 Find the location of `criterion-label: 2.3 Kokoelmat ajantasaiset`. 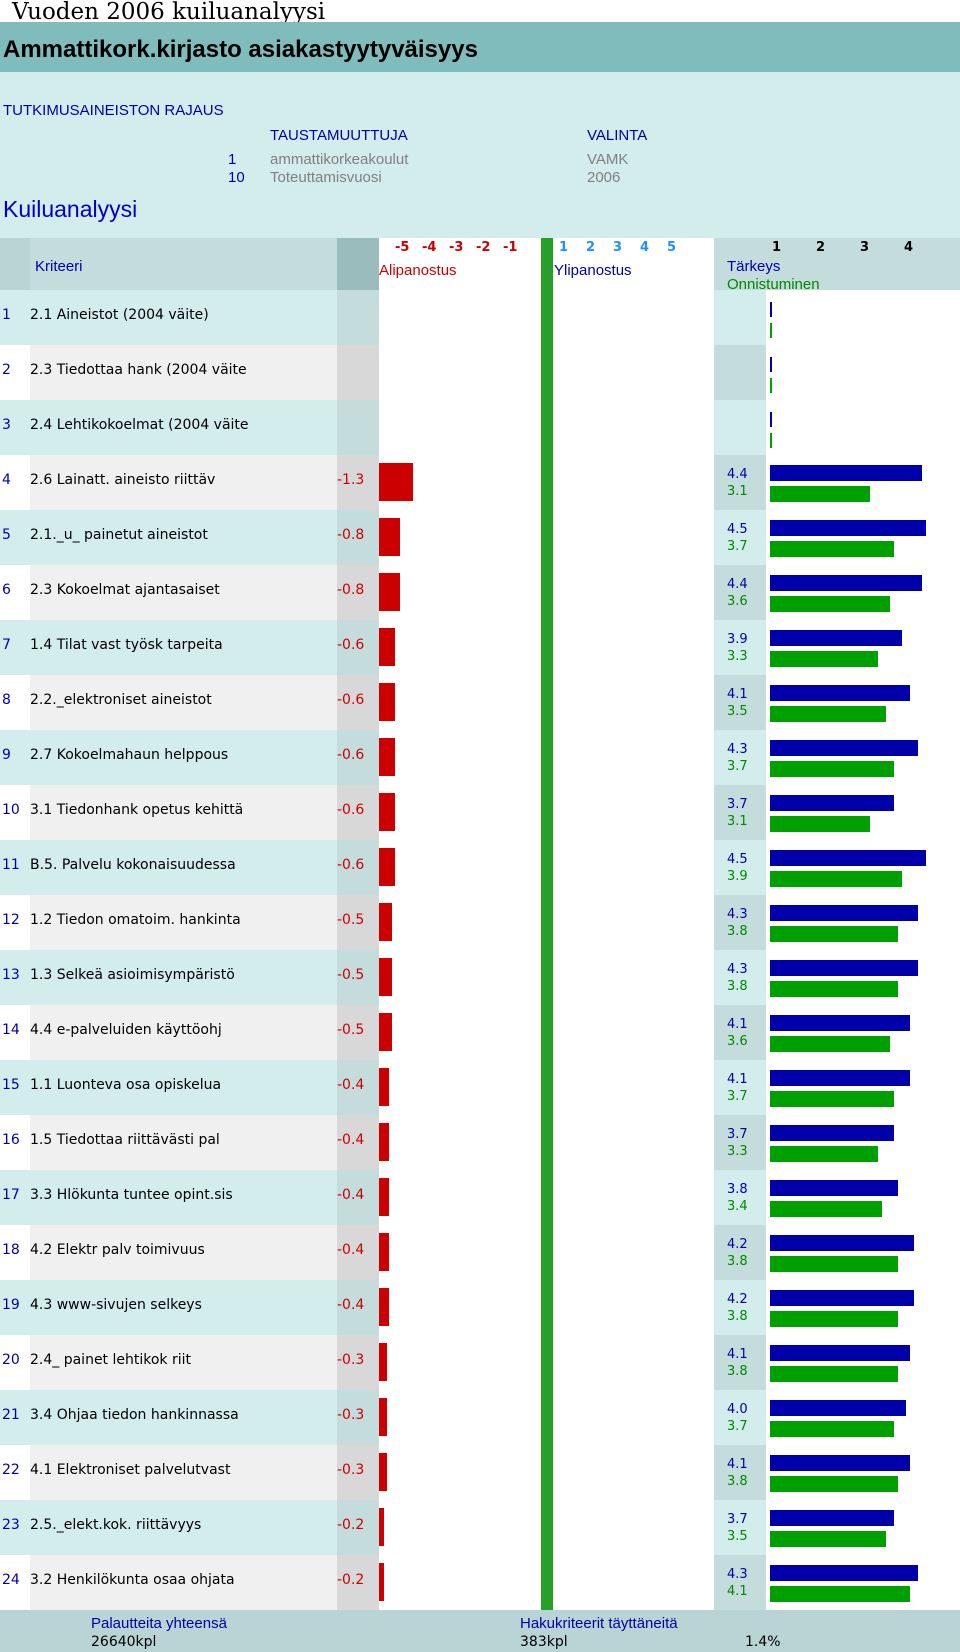

criterion-label: 2.3 Kokoelmat ajantasaiset is located at coordinates (125, 590).